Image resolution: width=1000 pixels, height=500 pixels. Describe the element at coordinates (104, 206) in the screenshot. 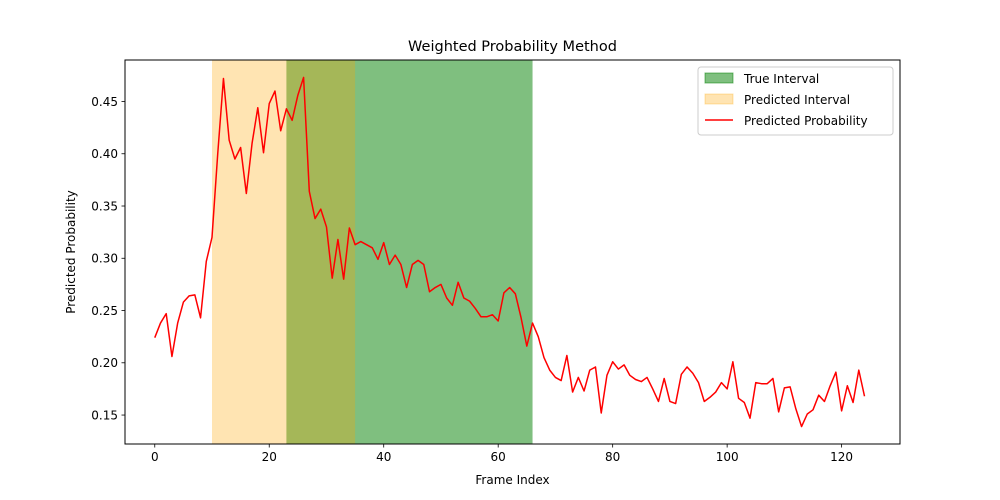

I see `y-tick-label: 0.35` at that location.